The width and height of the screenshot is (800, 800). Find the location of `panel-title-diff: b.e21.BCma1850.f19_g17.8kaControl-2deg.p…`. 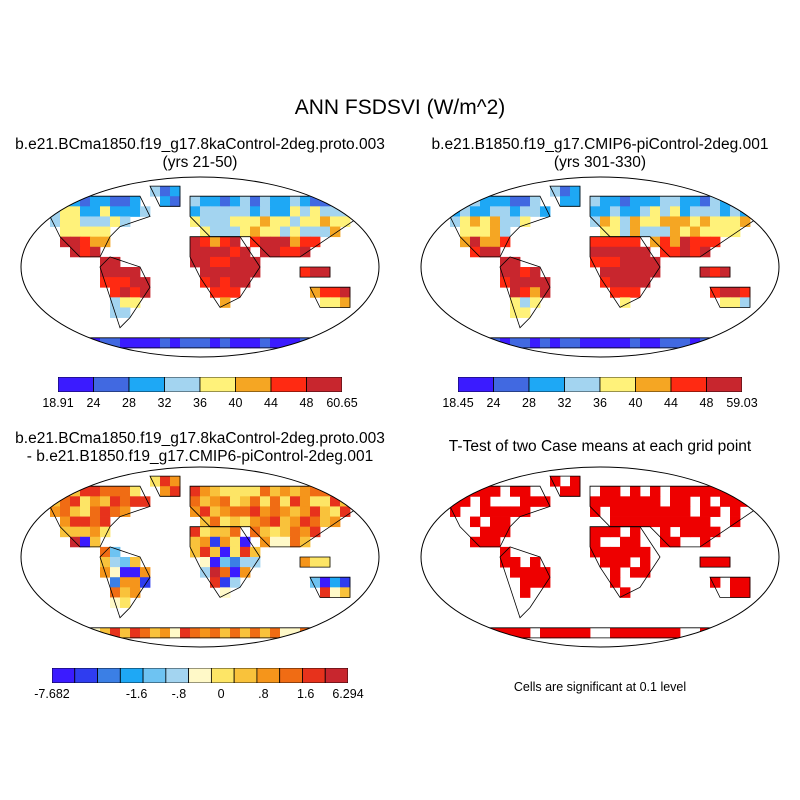

panel-title-diff: b.e21.BCma1850.f19_g17.8kaControl-2deg.p… is located at coordinates (200, 448).